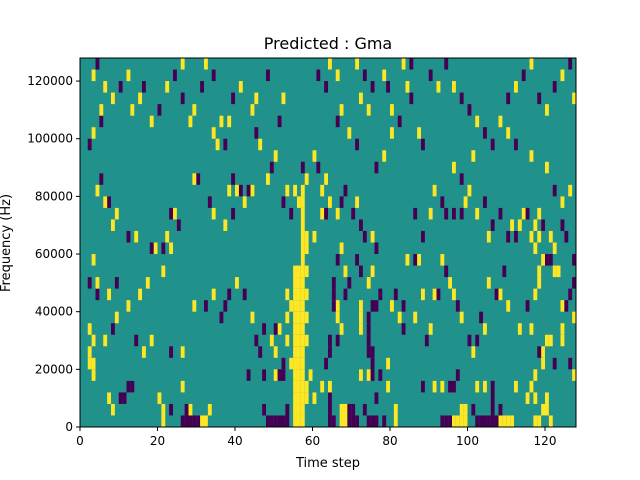  Describe the element at coordinates (53, 254) in the screenshot. I see `y-axis: 0 20000 40000 60000 80000 100000 120000` at that location.